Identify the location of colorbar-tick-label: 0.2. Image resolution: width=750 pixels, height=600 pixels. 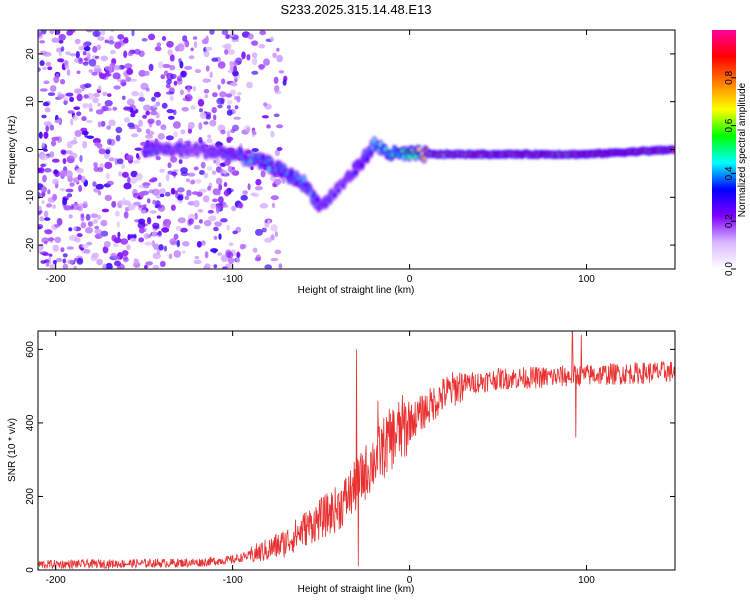
(729, 221).